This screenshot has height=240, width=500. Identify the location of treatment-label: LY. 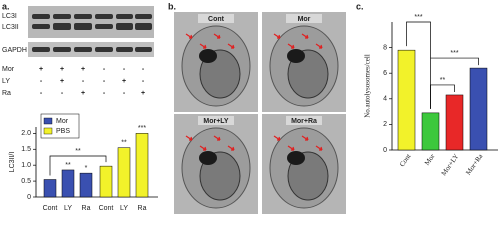
(6, 81).